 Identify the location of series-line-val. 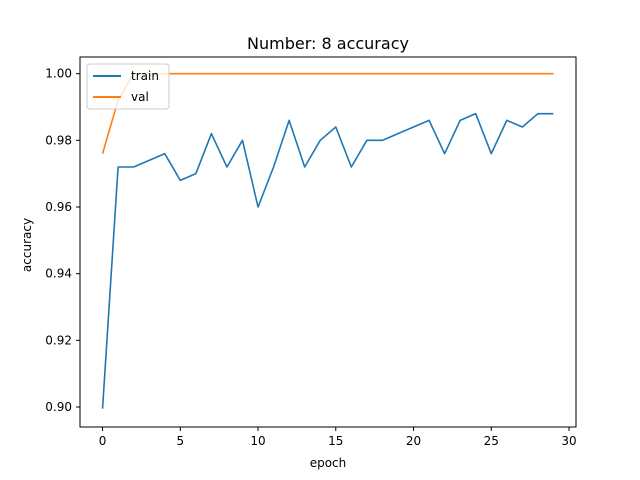
(327, 113).